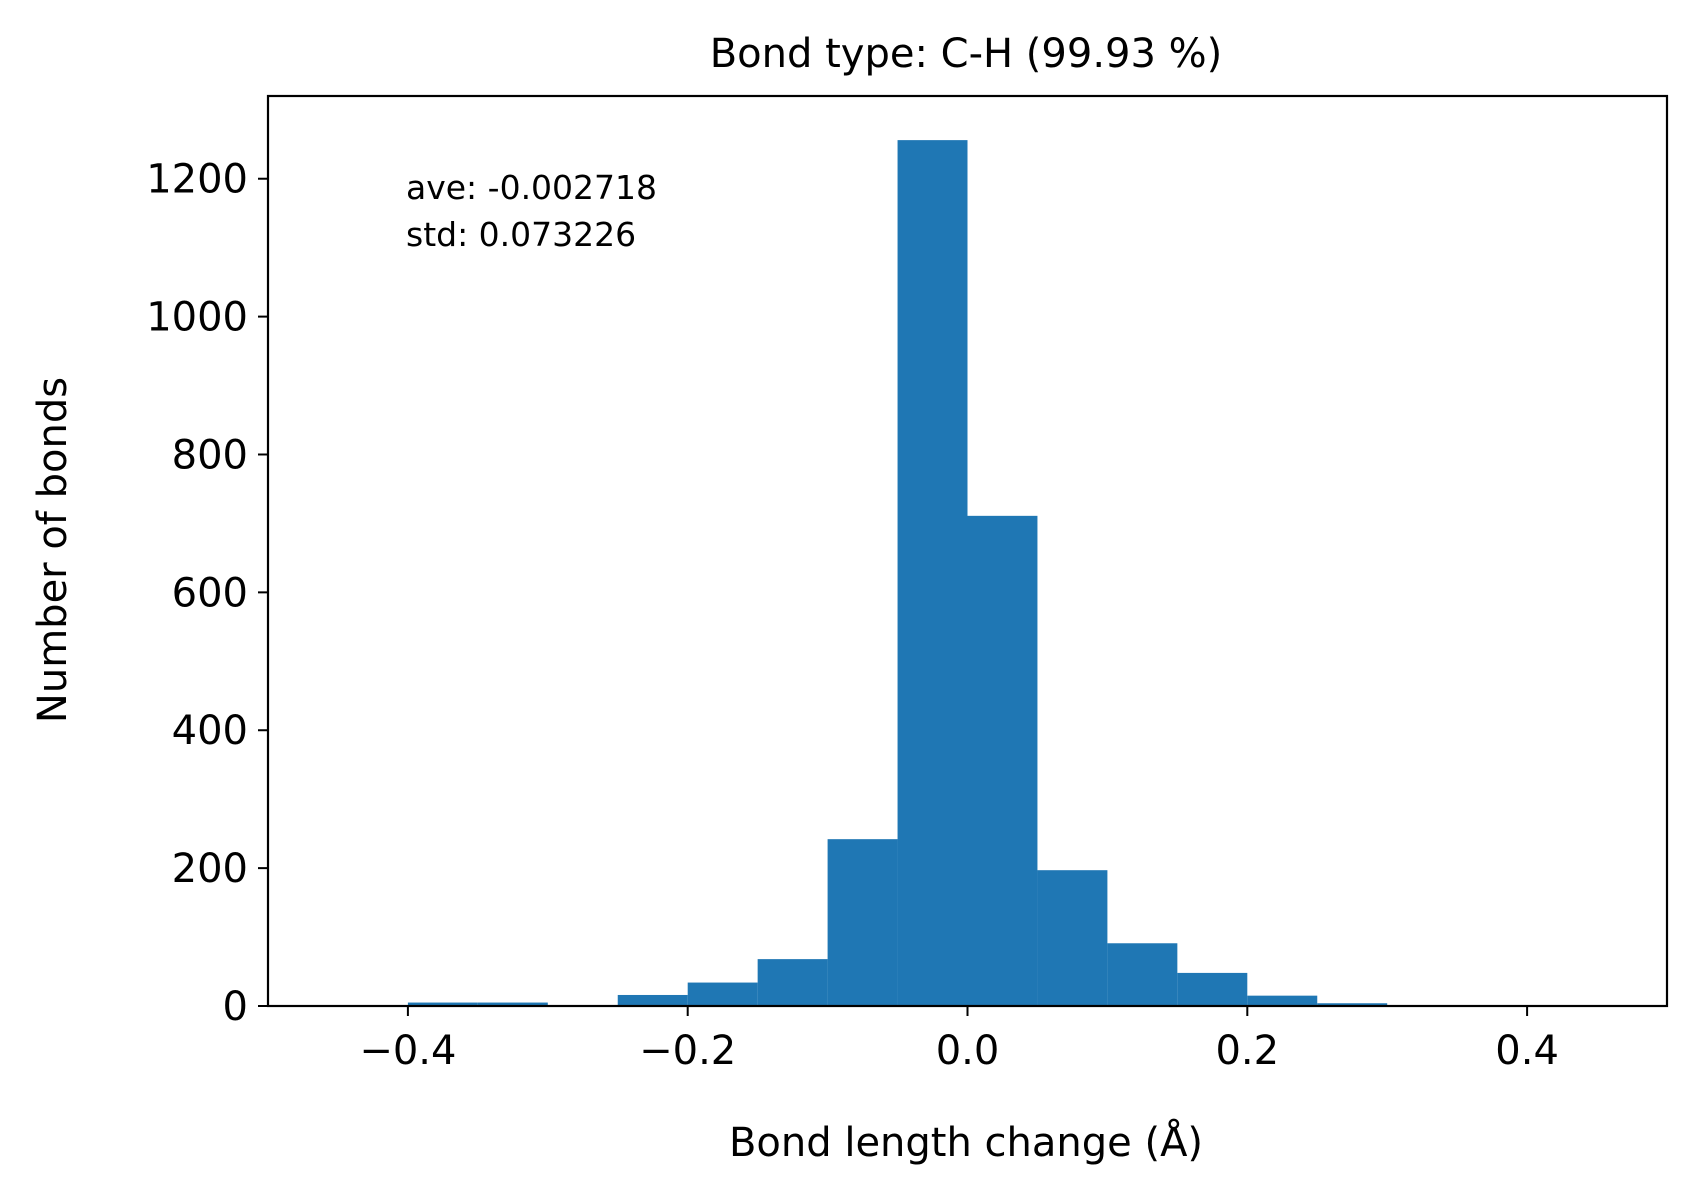  Describe the element at coordinates (407, 1051) in the screenshot. I see `x-tick-label: −0.4` at that location.